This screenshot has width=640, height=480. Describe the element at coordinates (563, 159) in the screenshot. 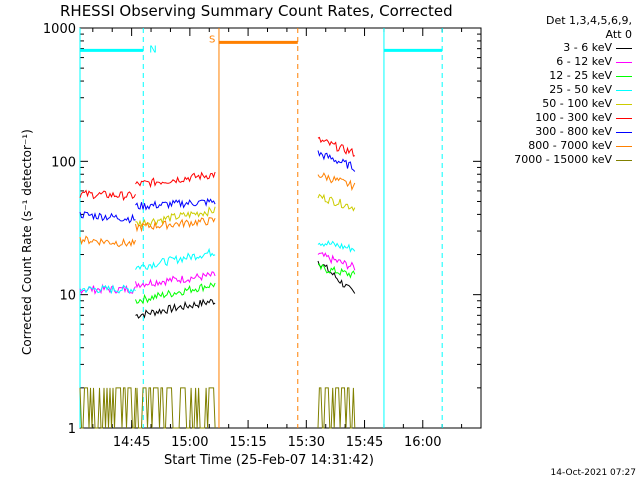

I see `legend-entry: 7000 - 15000 keV` at that location.